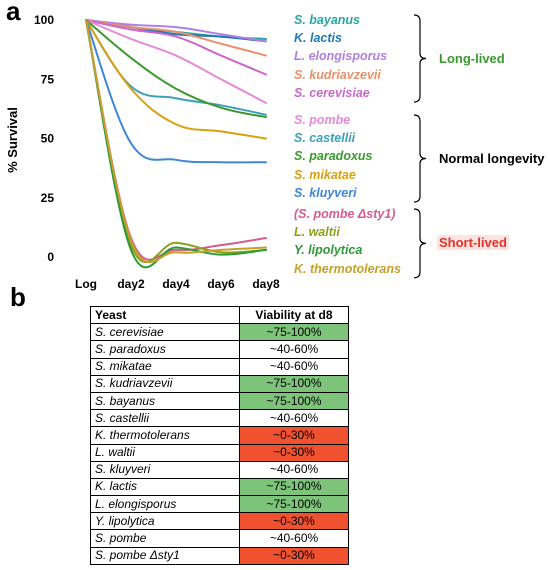 This screenshot has width=550, height=570. I want to click on y-tick-label: 0, so click(50, 257).